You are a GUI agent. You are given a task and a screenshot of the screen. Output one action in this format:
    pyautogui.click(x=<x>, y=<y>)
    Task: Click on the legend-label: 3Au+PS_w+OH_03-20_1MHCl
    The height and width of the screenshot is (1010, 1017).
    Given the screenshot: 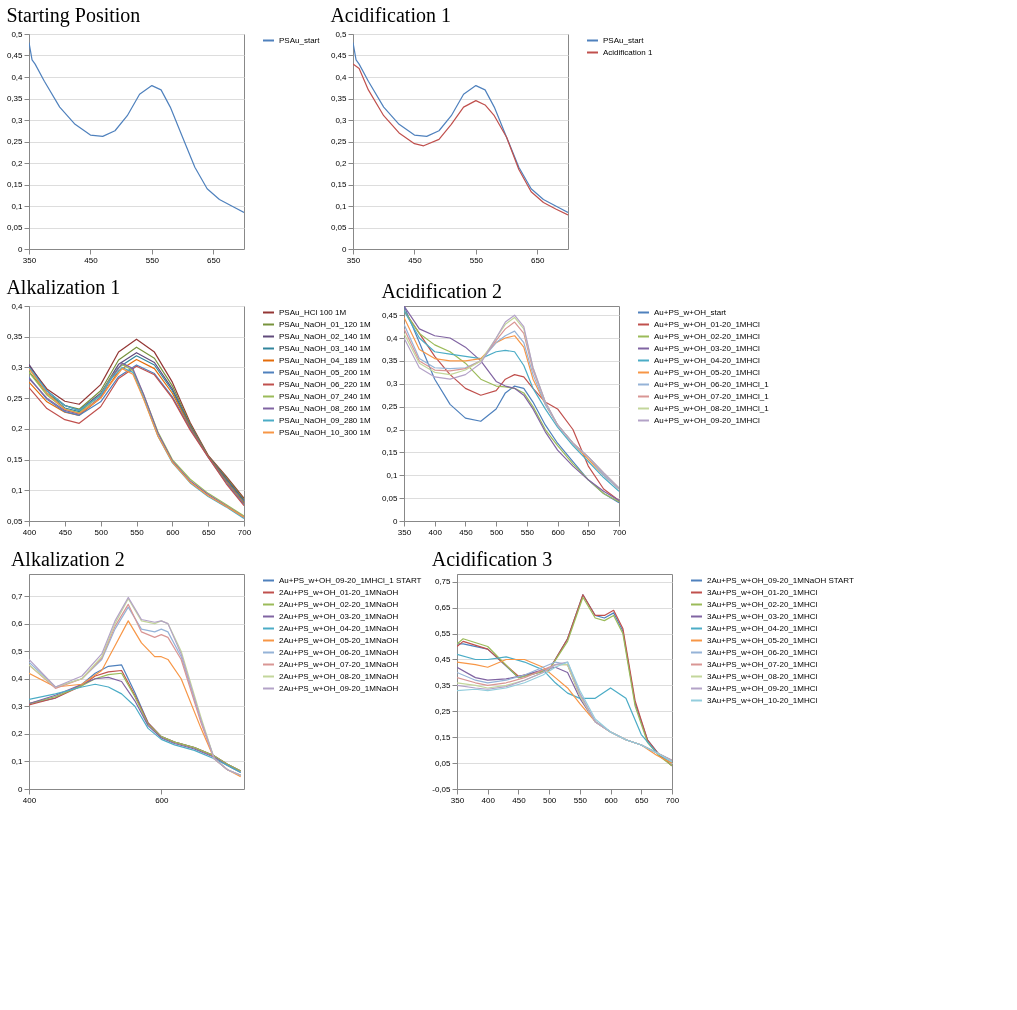 What is the action you would take?
    pyautogui.click(x=762, y=616)
    